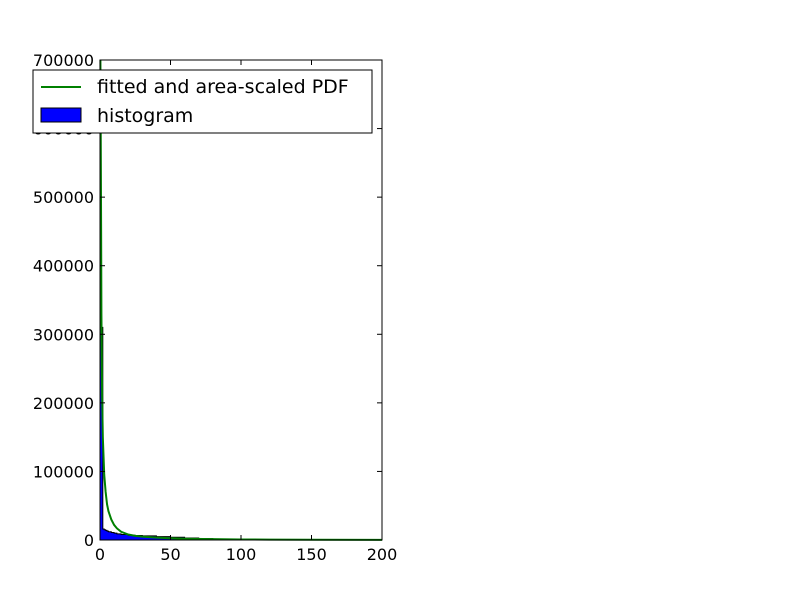  Describe the element at coordinates (382, 554) in the screenshot. I see `x-tick-label: 200` at that location.